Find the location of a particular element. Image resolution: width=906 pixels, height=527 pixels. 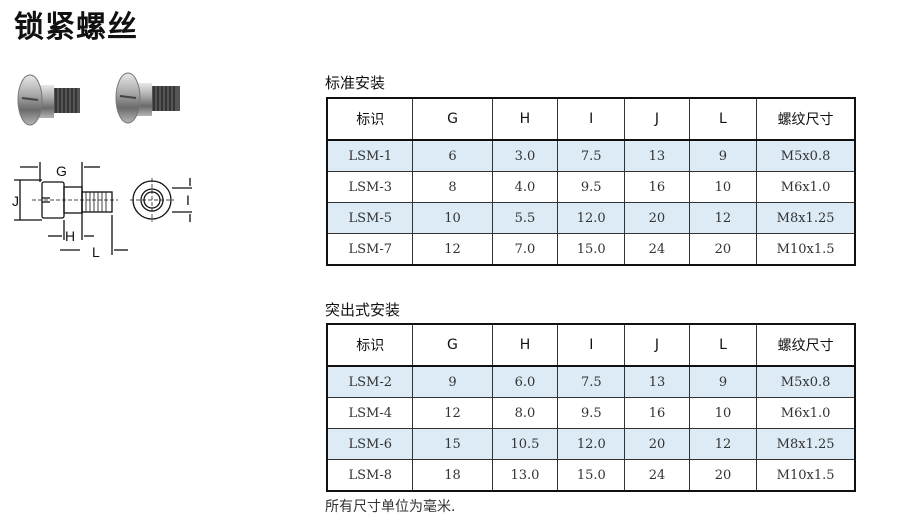

table-cell: 10.5 is located at coordinates (525, 444).